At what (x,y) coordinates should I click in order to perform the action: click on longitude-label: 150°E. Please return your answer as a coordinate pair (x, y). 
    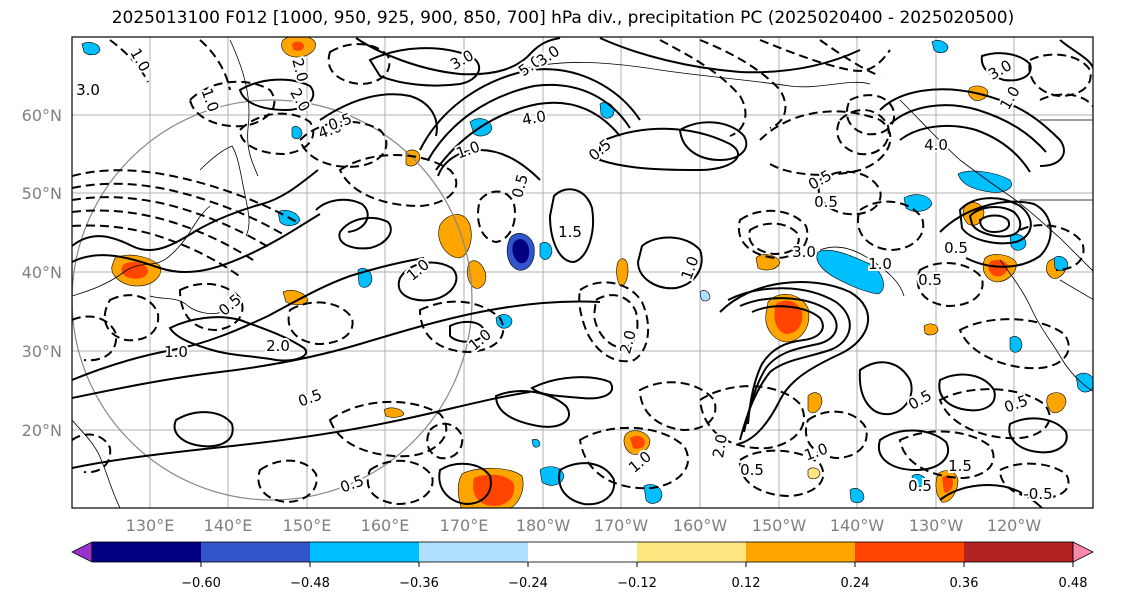
    Looking at the image, I should click on (307, 525).